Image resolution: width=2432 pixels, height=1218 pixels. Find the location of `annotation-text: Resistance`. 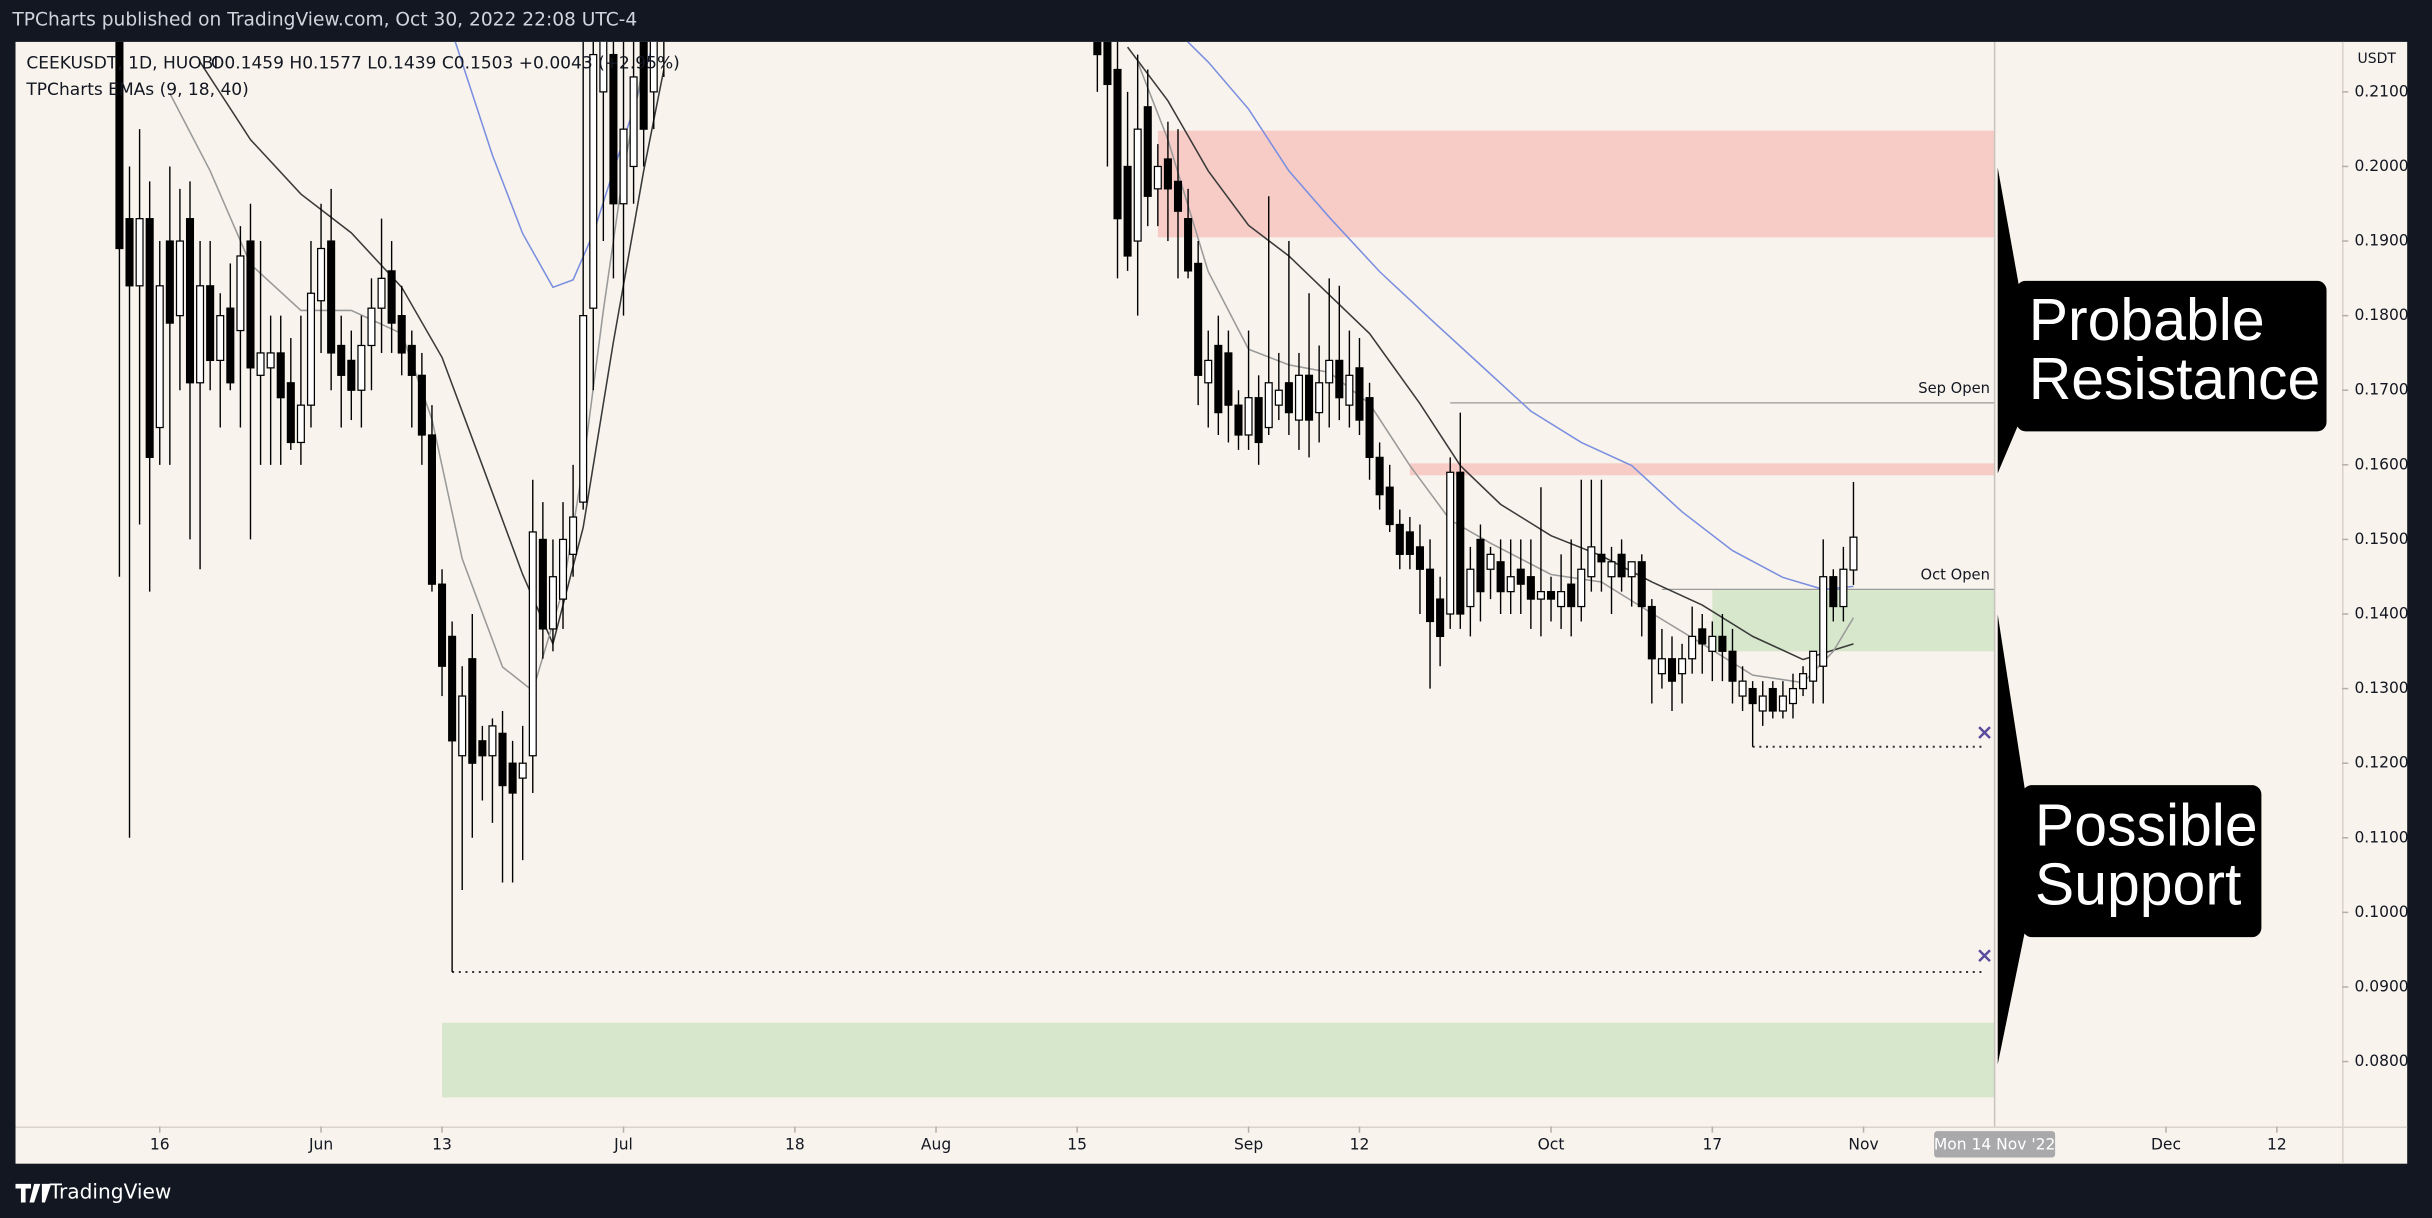

annotation-text: Resistance is located at coordinates (2175, 379).